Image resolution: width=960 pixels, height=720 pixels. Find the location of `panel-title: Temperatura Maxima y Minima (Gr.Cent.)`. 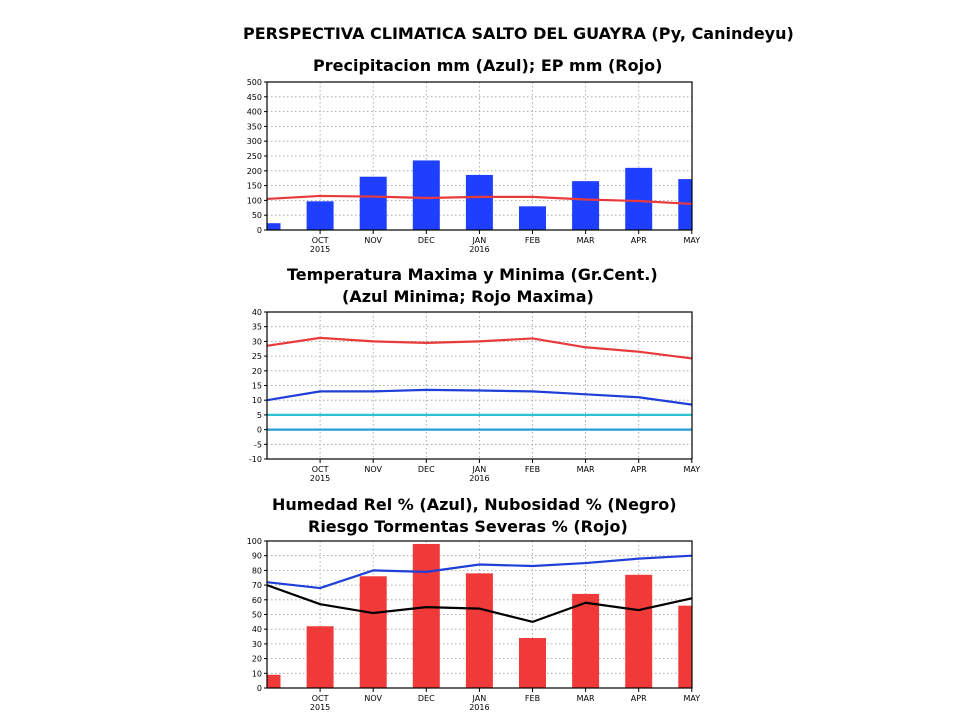

panel-title: Temperatura Maxima y Minima (Gr.Cent.) is located at coordinates (472, 274).